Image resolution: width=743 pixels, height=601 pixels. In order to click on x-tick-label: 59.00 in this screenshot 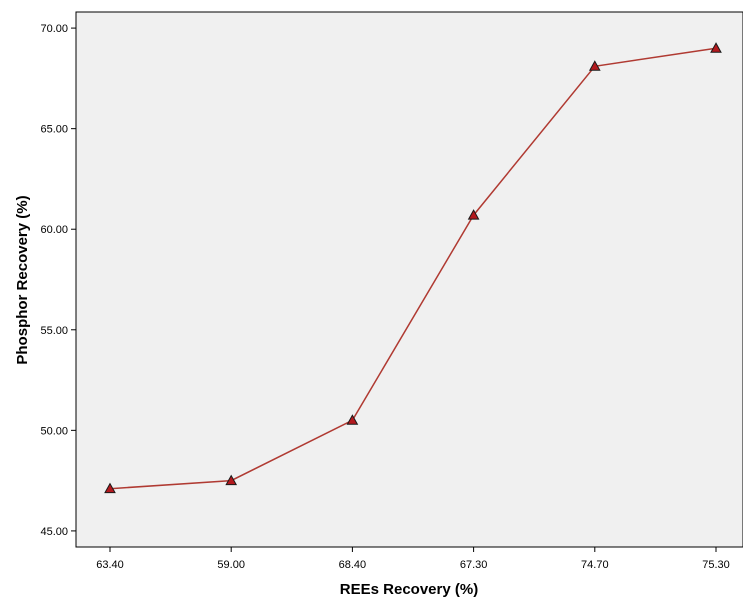, I will do `click(231, 565)`.